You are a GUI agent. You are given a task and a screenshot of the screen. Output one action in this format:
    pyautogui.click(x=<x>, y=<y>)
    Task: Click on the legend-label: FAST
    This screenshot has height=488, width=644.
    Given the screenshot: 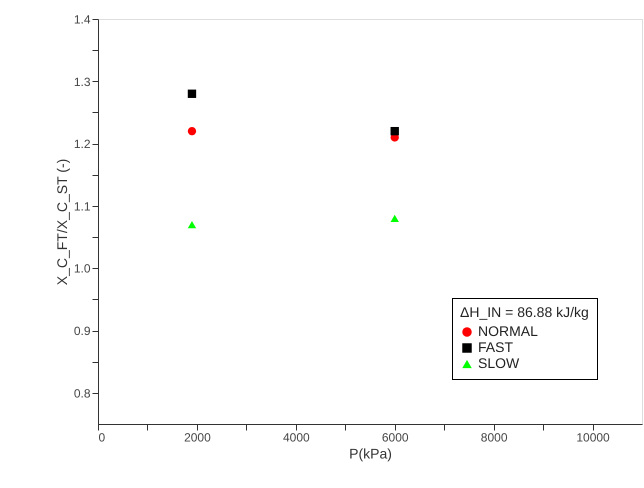 What is the action you would take?
    pyautogui.click(x=496, y=347)
    